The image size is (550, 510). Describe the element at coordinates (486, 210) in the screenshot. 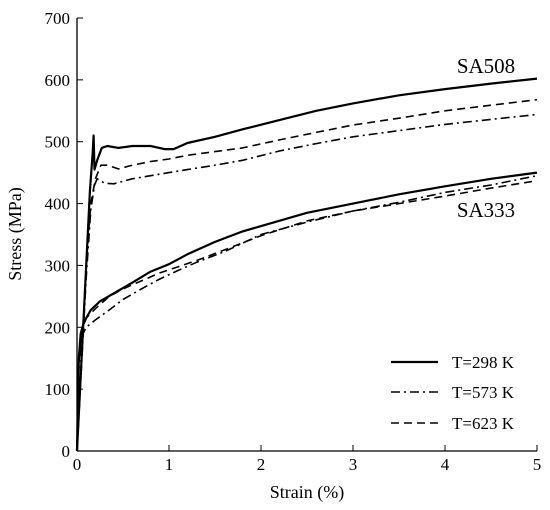

I see `annotation-sa333: SA333` at that location.